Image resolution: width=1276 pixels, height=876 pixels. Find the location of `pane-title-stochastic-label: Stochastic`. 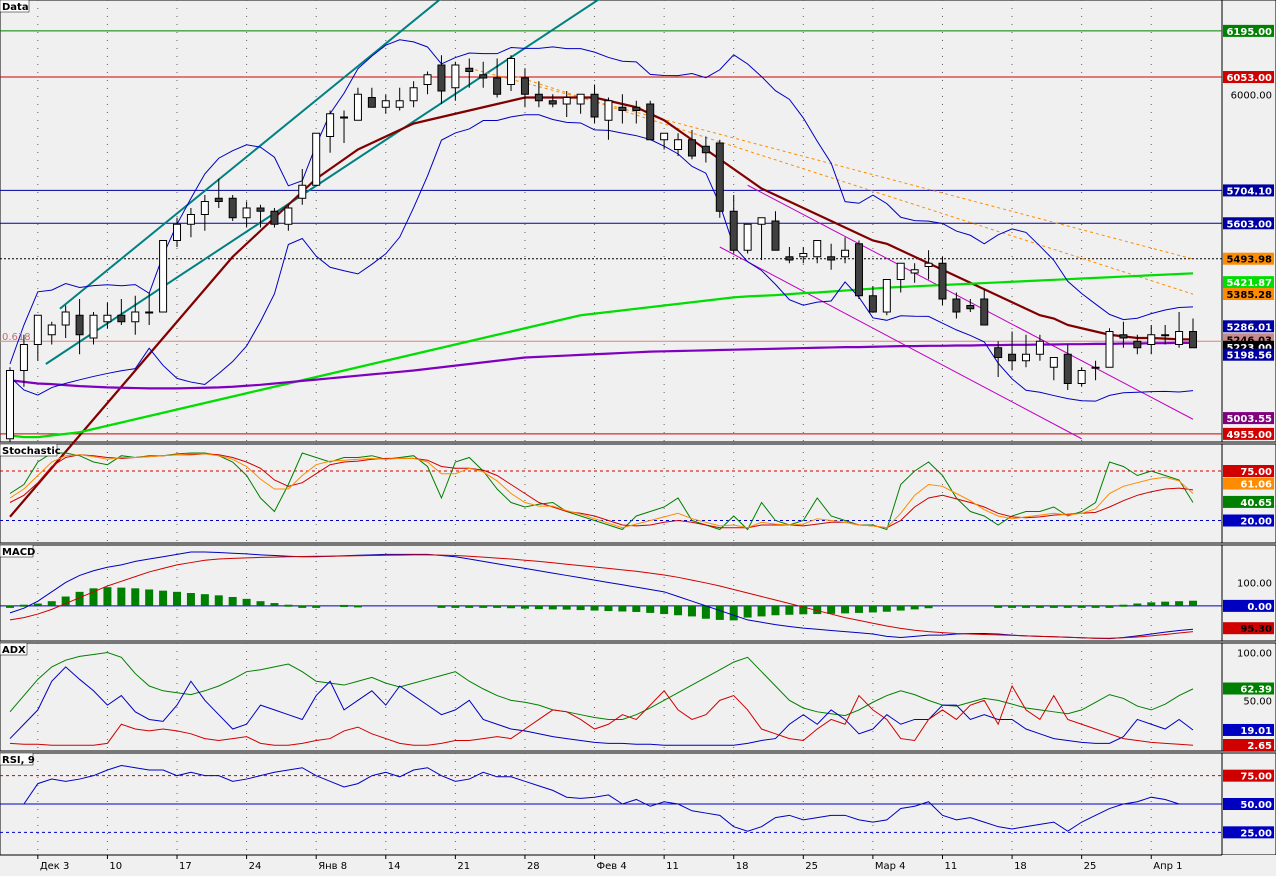

pane-title-stochastic-label: Stochastic is located at coordinates (31, 451).